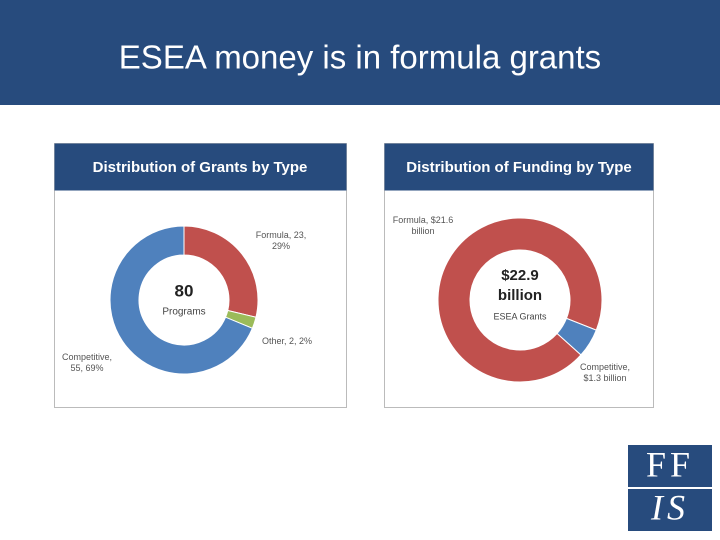  I want to click on slide-title: ESEA money is in formula grants, so click(360, 57).